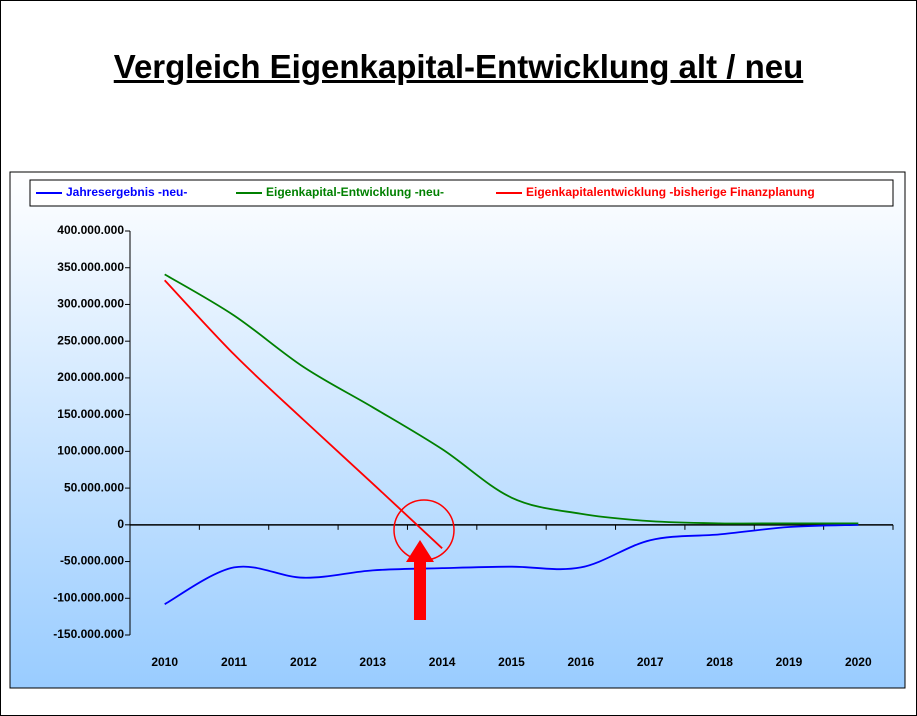 The height and width of the screenshot is (716, 917). What do you see at coordinates (94, 487) in the screenshot?
I see `y-tick-label: 50.000.000` at bounding box center [94, 487].